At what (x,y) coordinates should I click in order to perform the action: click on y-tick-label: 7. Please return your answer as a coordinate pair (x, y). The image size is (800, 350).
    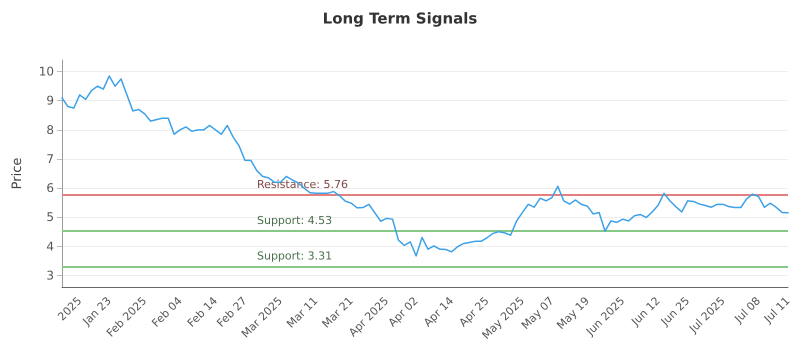
    Looking at the image, I should click on (50, 159).